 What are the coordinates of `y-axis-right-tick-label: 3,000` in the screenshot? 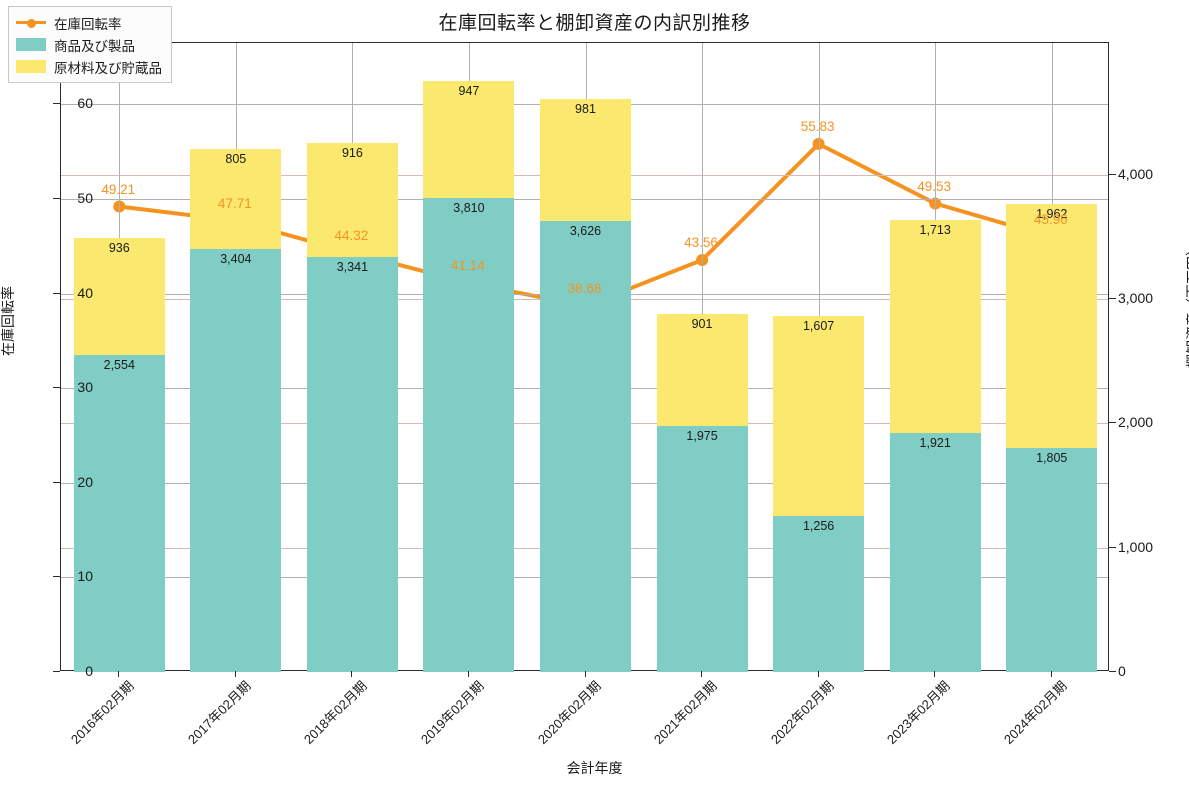 It's located at (1136, 298).